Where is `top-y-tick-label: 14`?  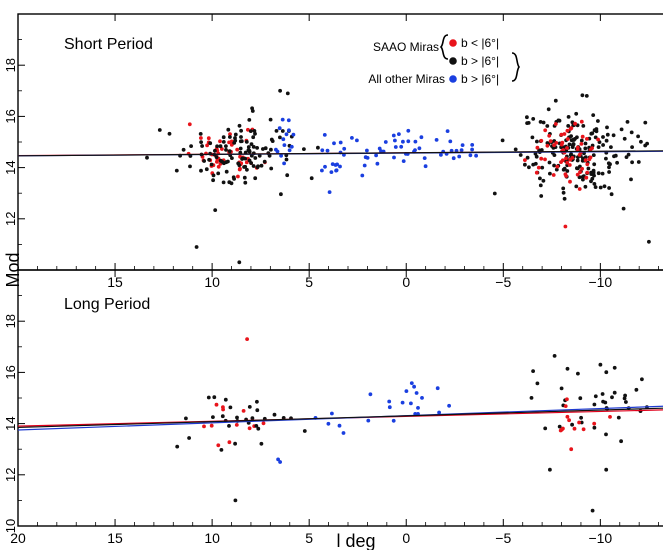
top-y-tick-label: 14 is located at coordinates (10, 167).